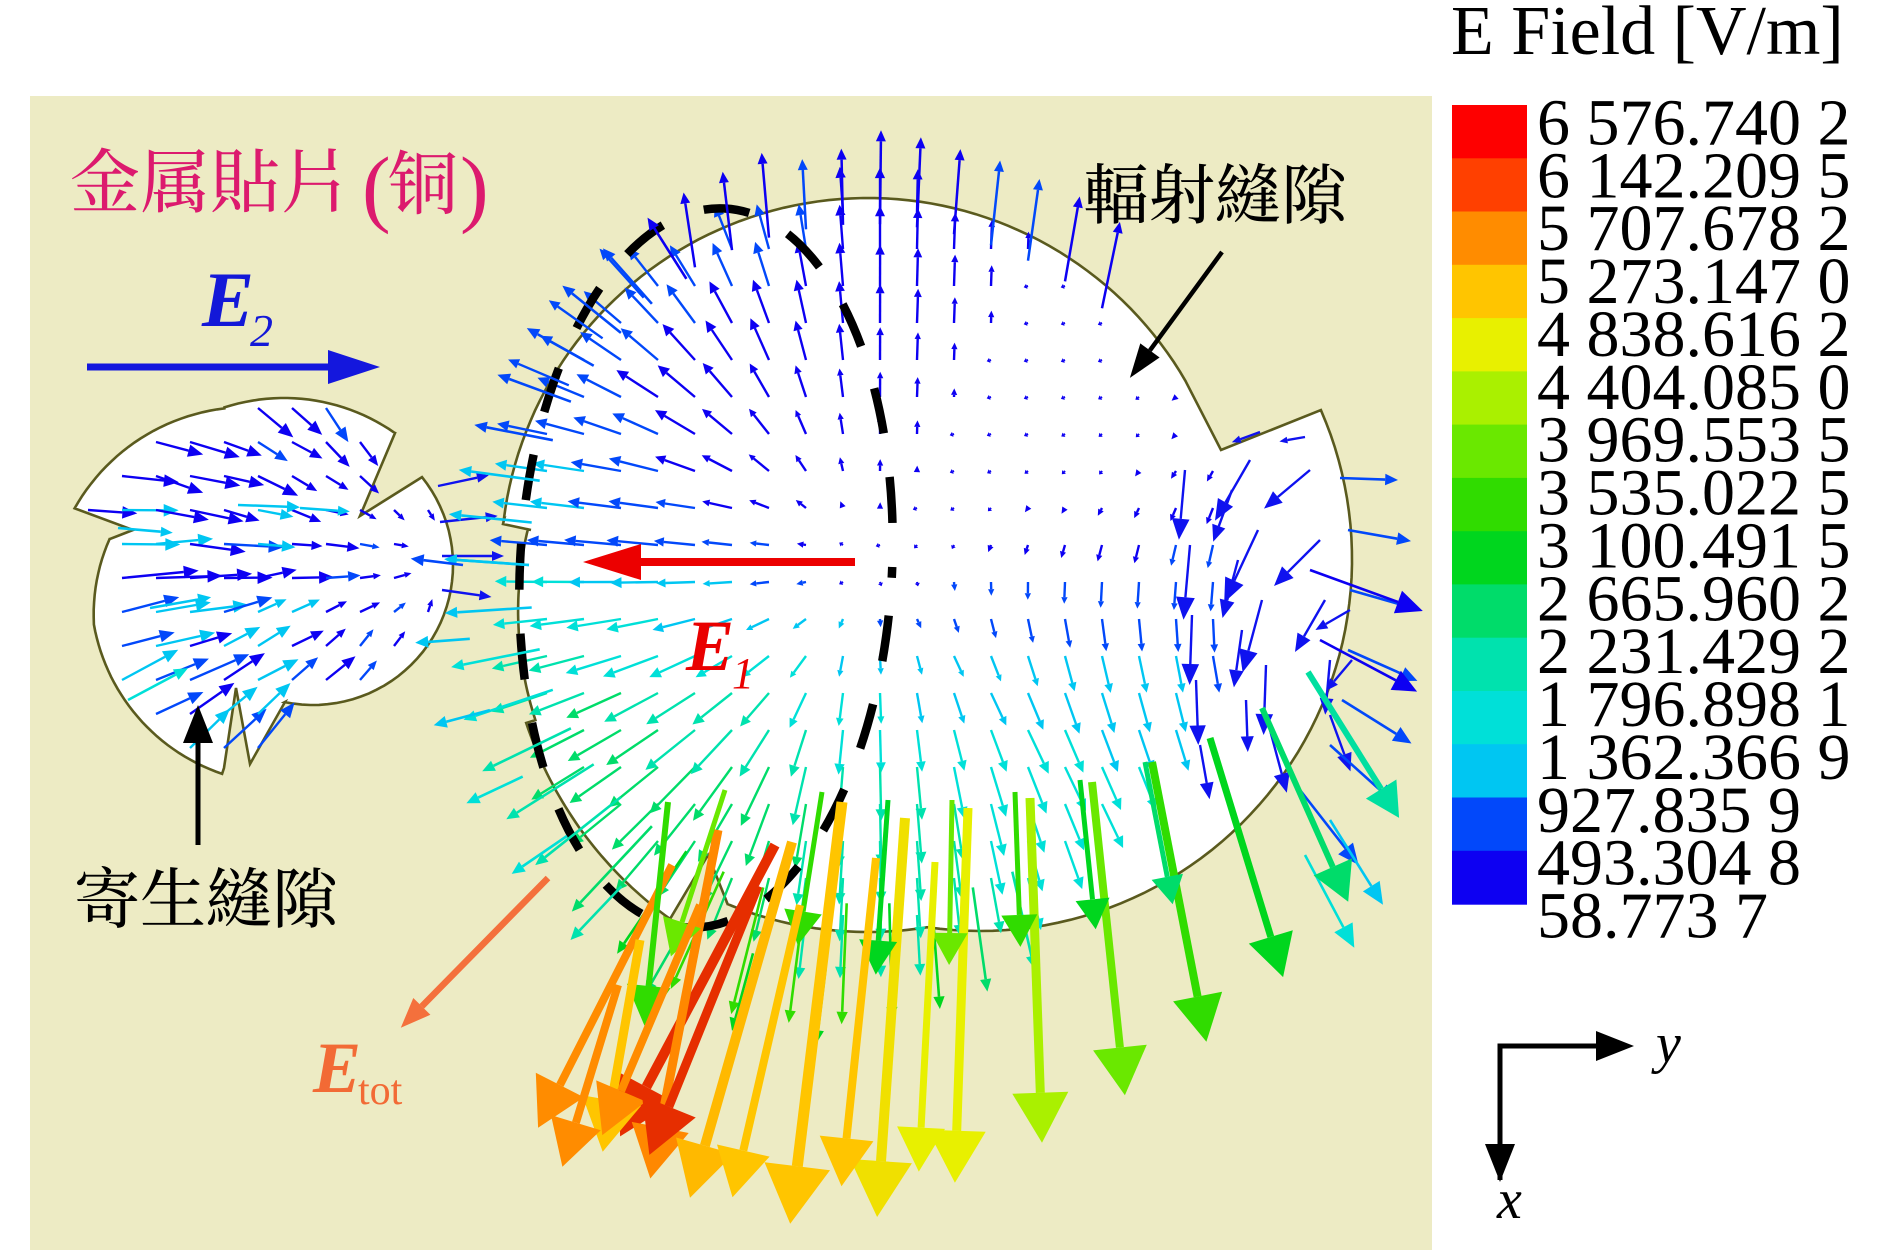  What do you see at coordinates (743, 673) in the screenshot?
I see `svg-text: 1` at bounding box center [743, 673].